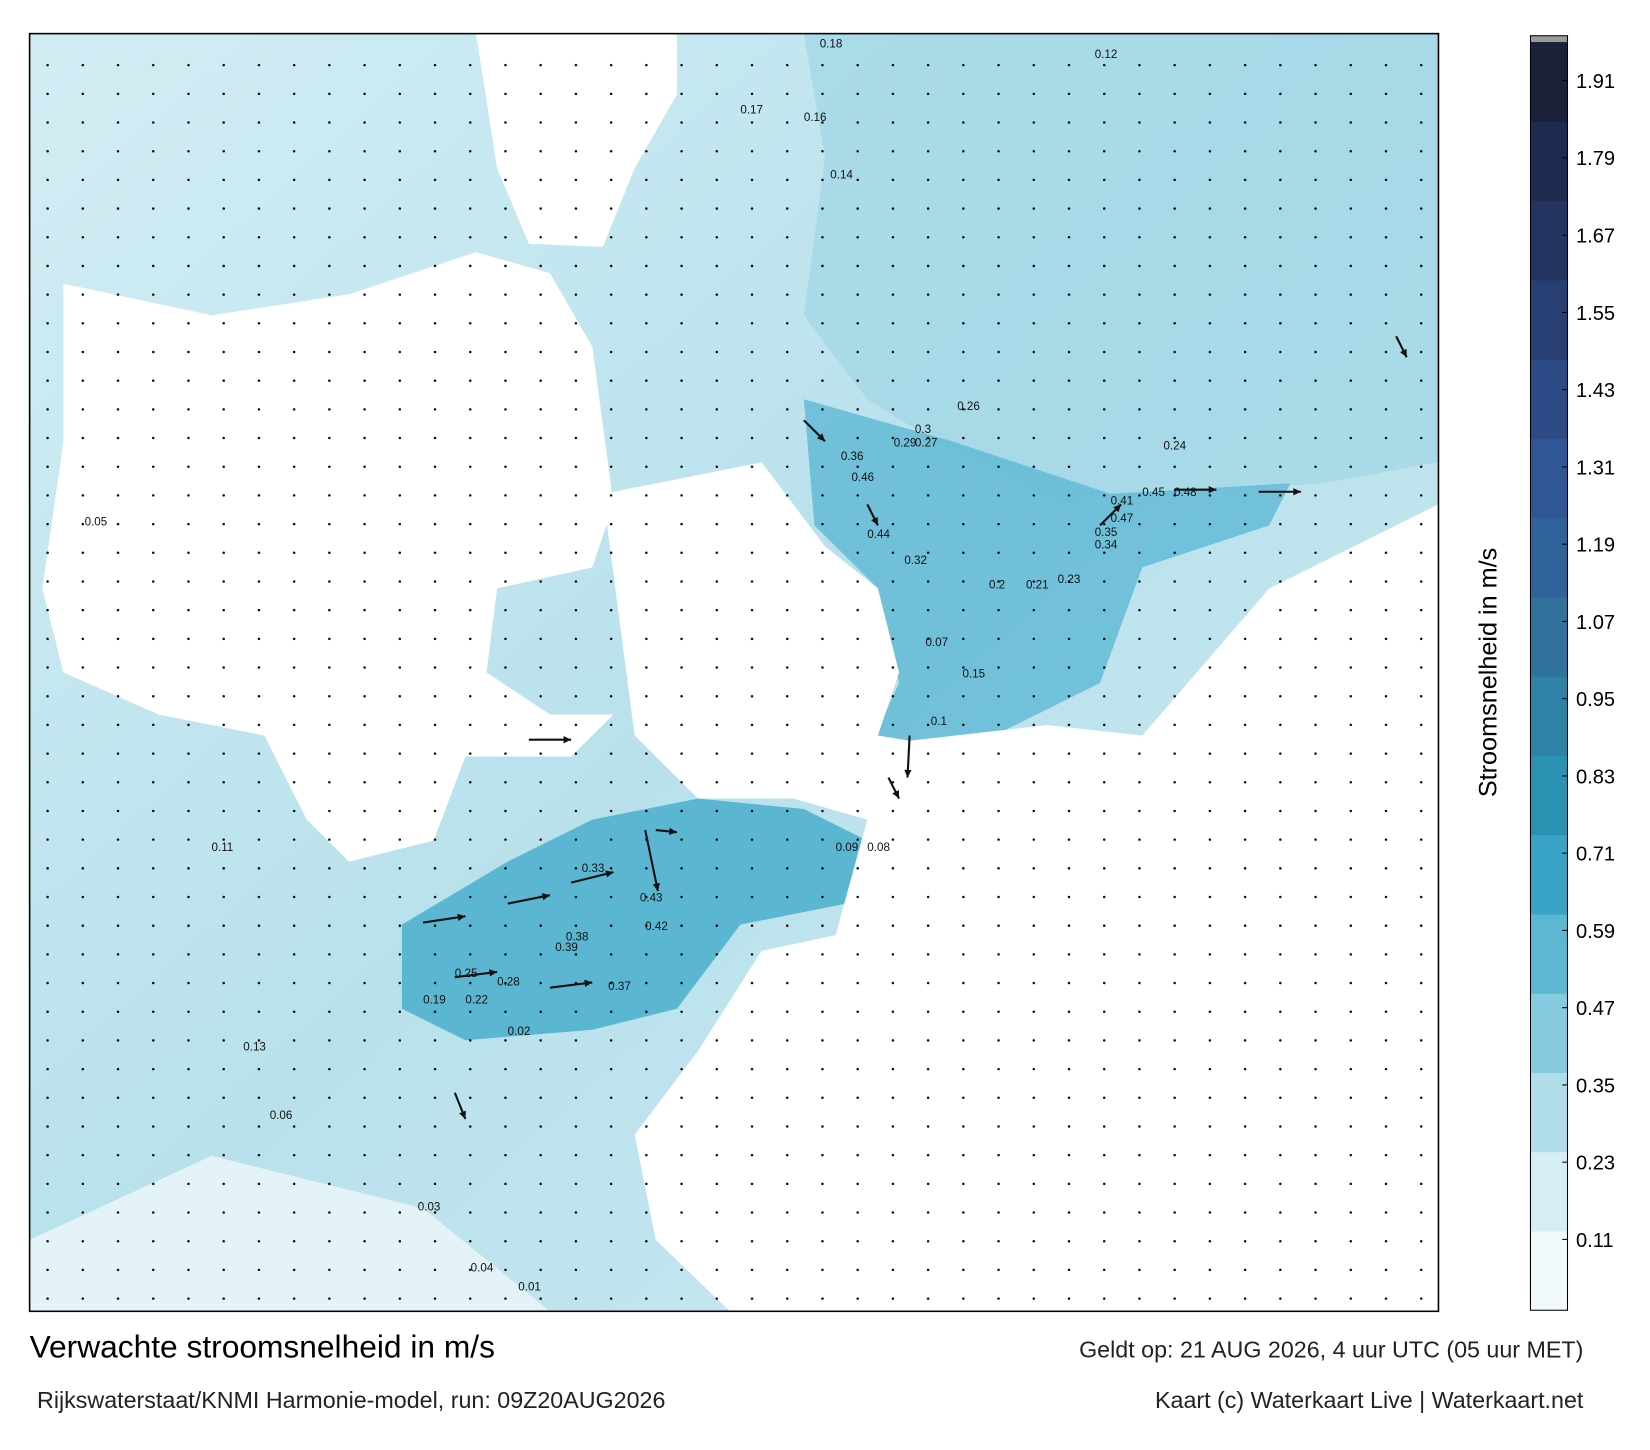 This screenshot has height=1450, width=1650. I want to click on speed-label: 0.1, so click(939, 722).